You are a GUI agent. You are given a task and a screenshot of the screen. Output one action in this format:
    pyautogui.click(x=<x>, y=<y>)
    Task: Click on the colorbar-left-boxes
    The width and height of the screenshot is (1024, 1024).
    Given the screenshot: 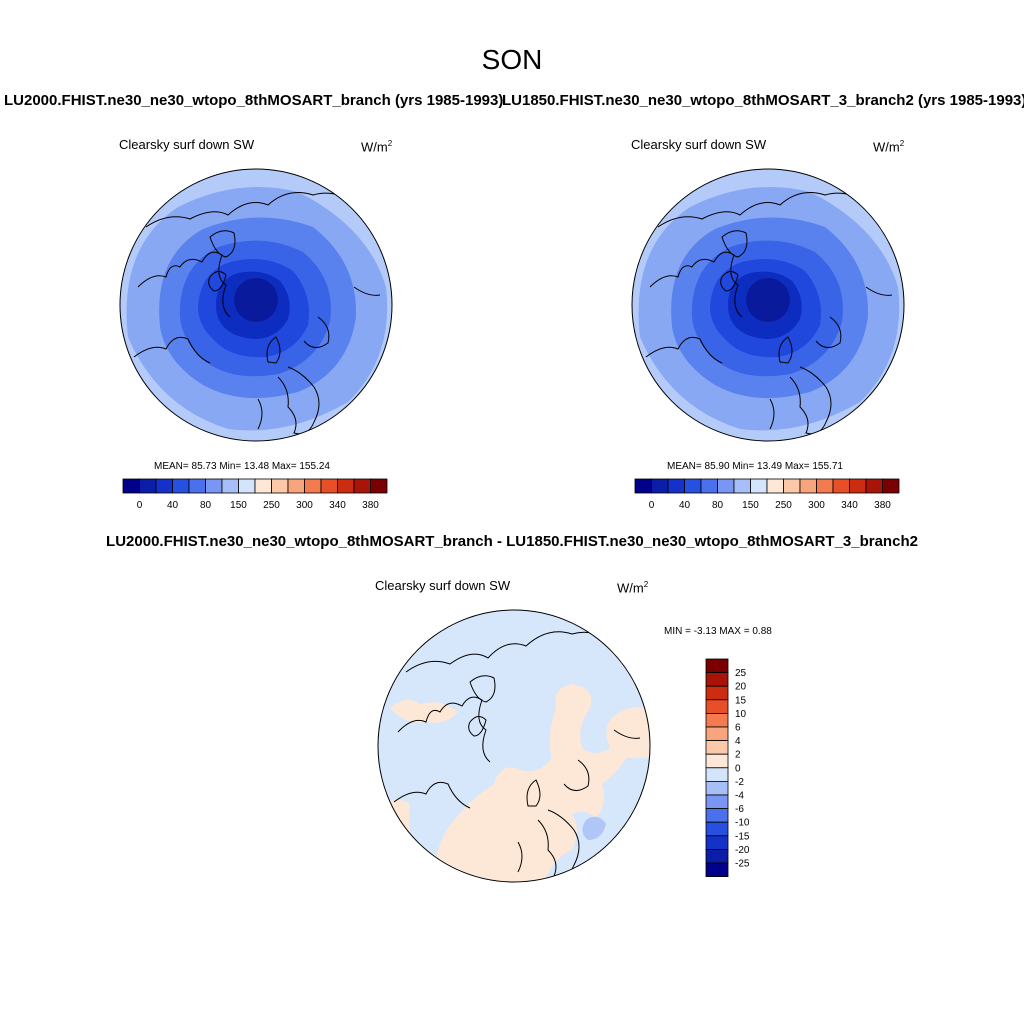 What is the action you would take?
    pyautogui.click(x=255, y=486)
    